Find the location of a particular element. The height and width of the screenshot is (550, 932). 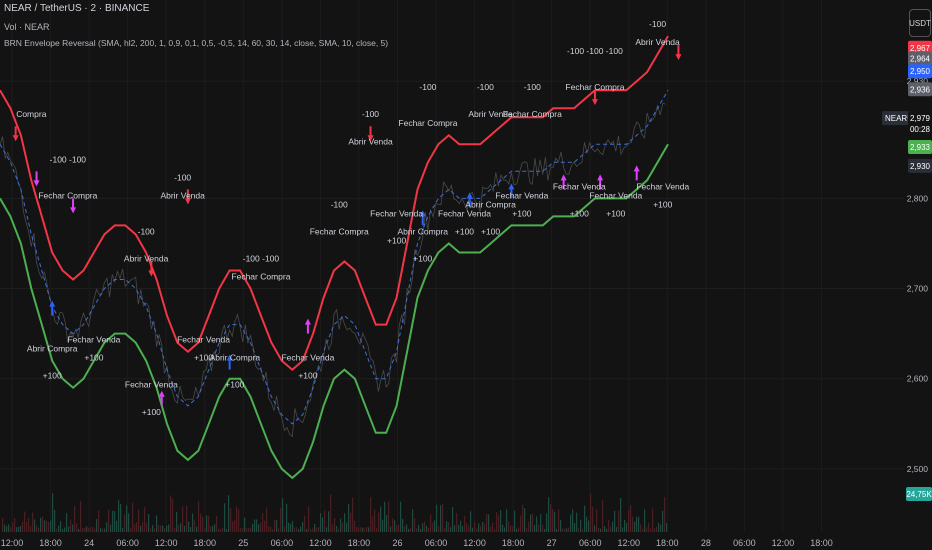

x-tick-label: 27 is located at coordinates (552, 543).